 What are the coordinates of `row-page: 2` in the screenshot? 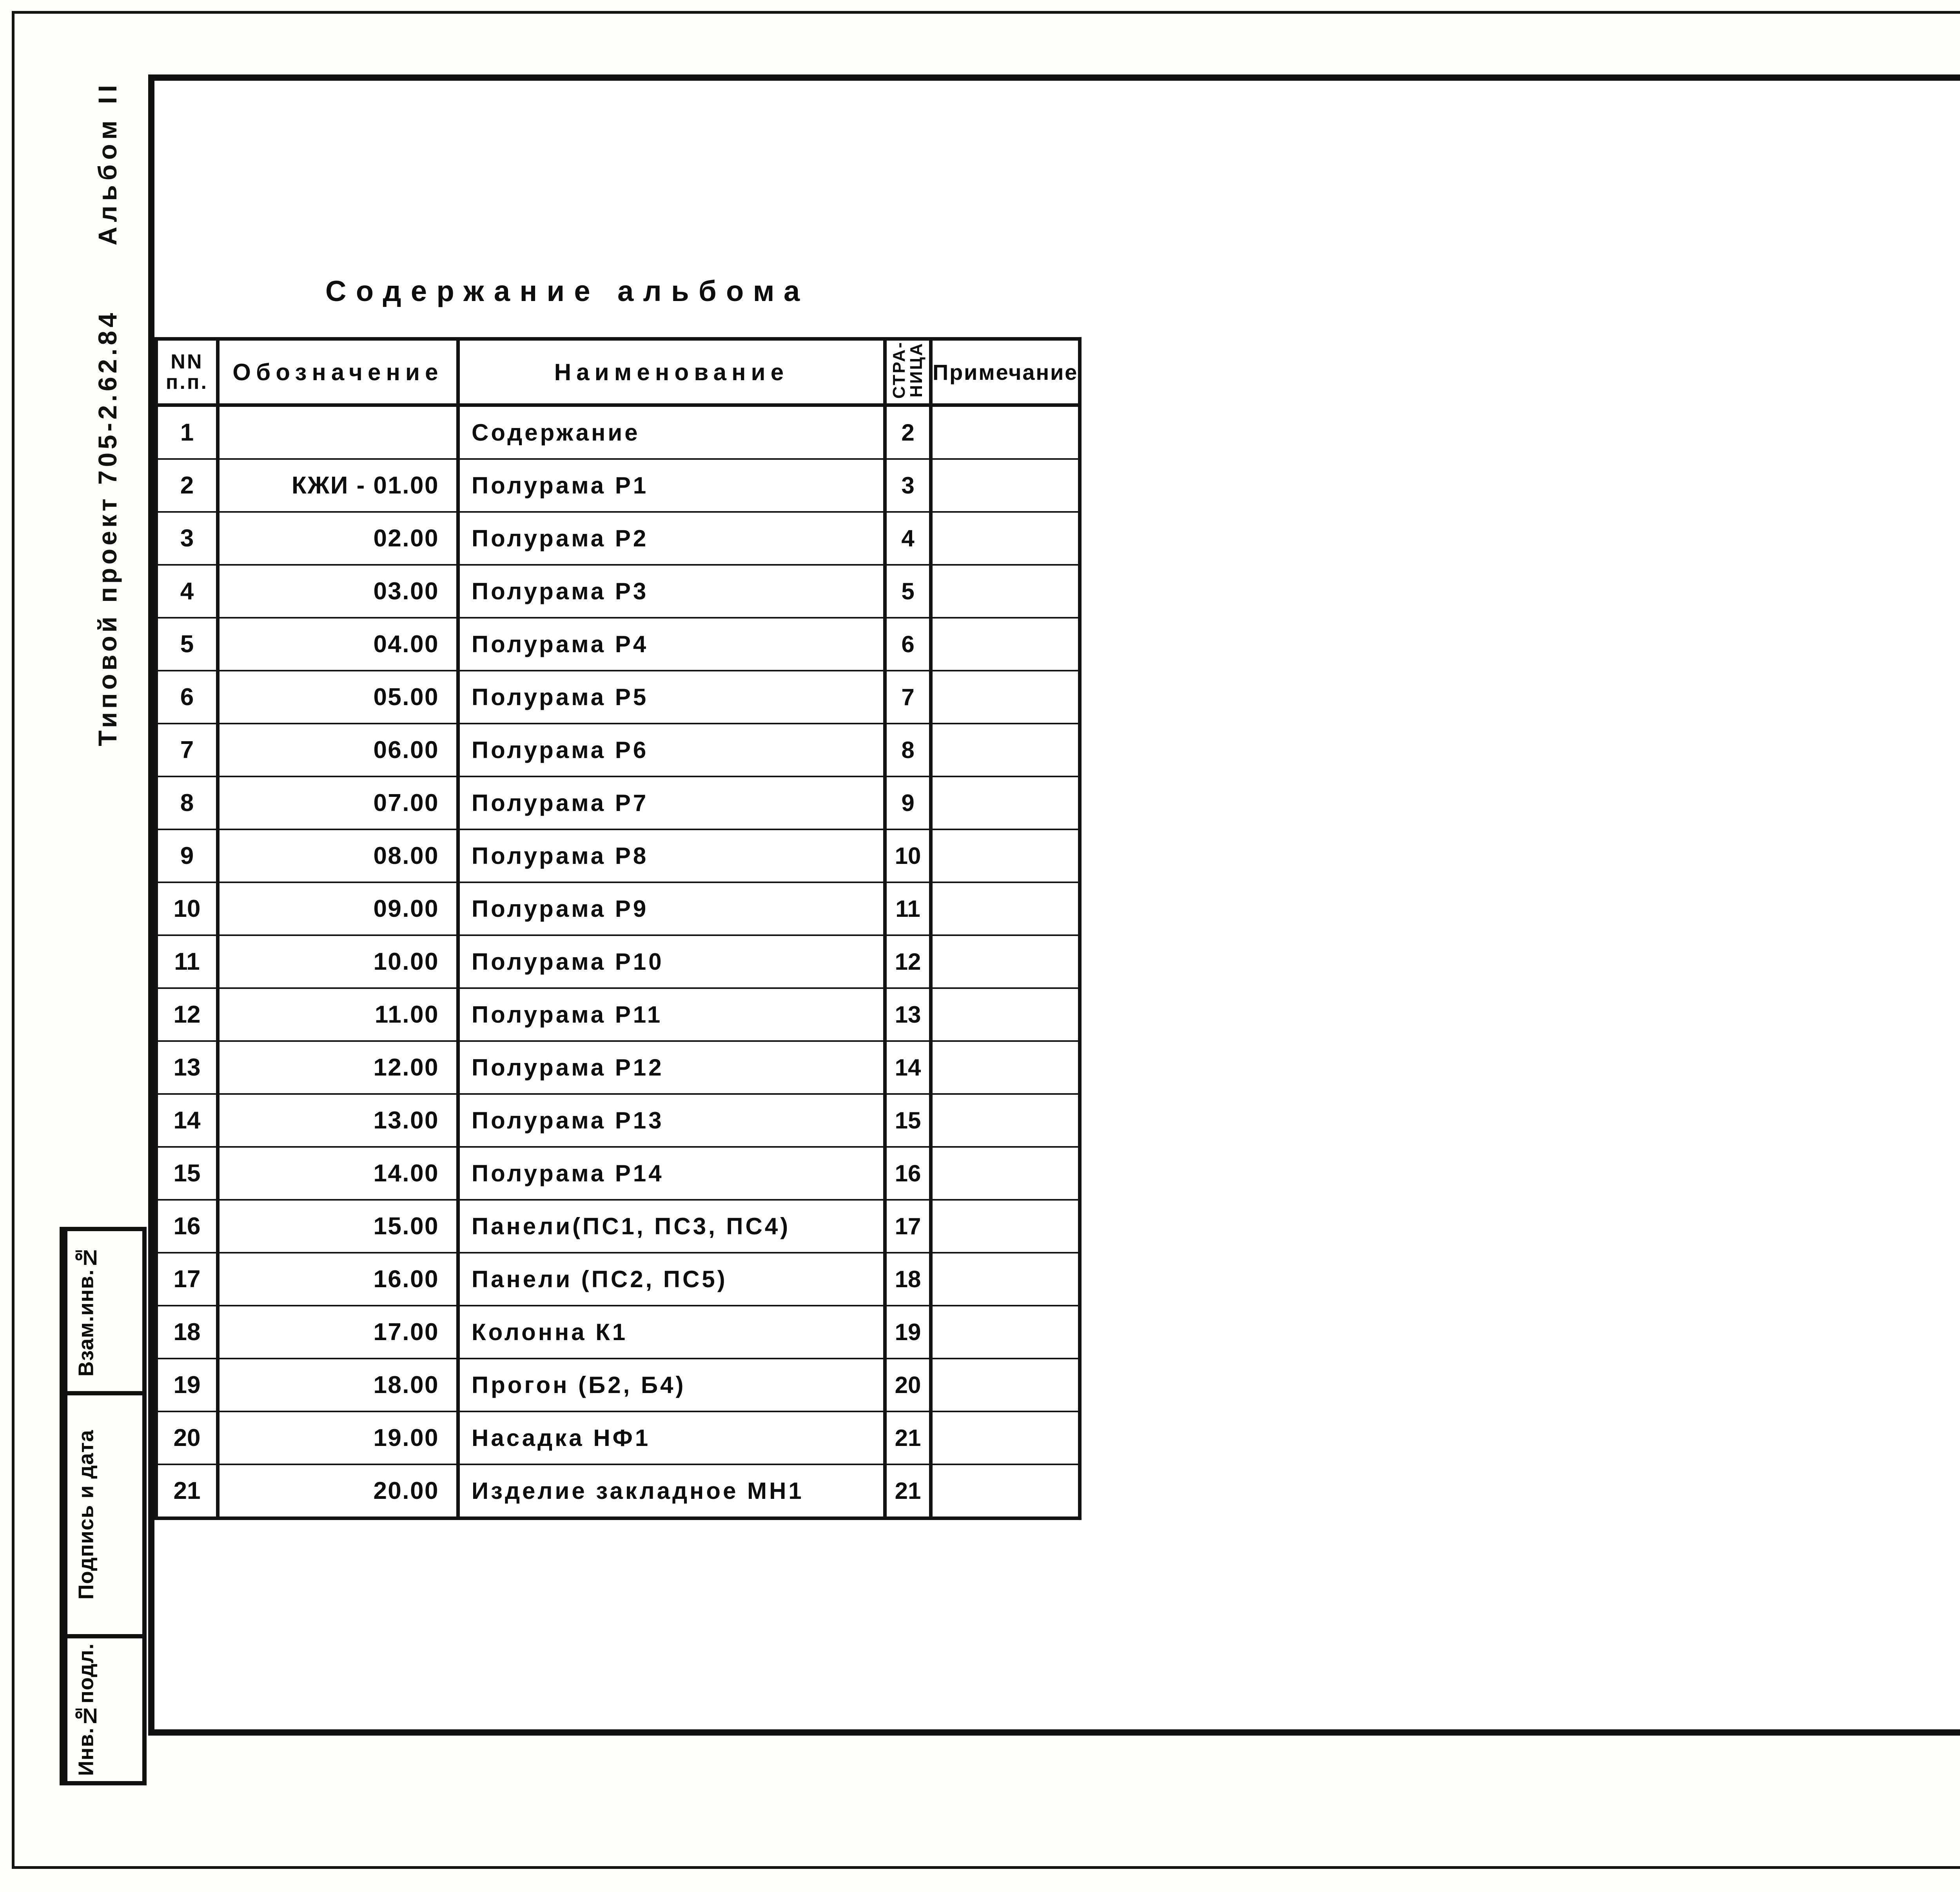 It's located at (908, 432).